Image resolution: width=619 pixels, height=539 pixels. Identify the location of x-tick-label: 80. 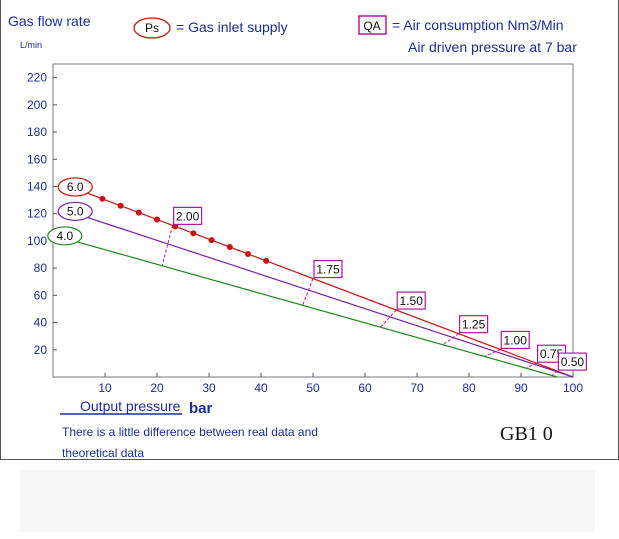
(469, 388).